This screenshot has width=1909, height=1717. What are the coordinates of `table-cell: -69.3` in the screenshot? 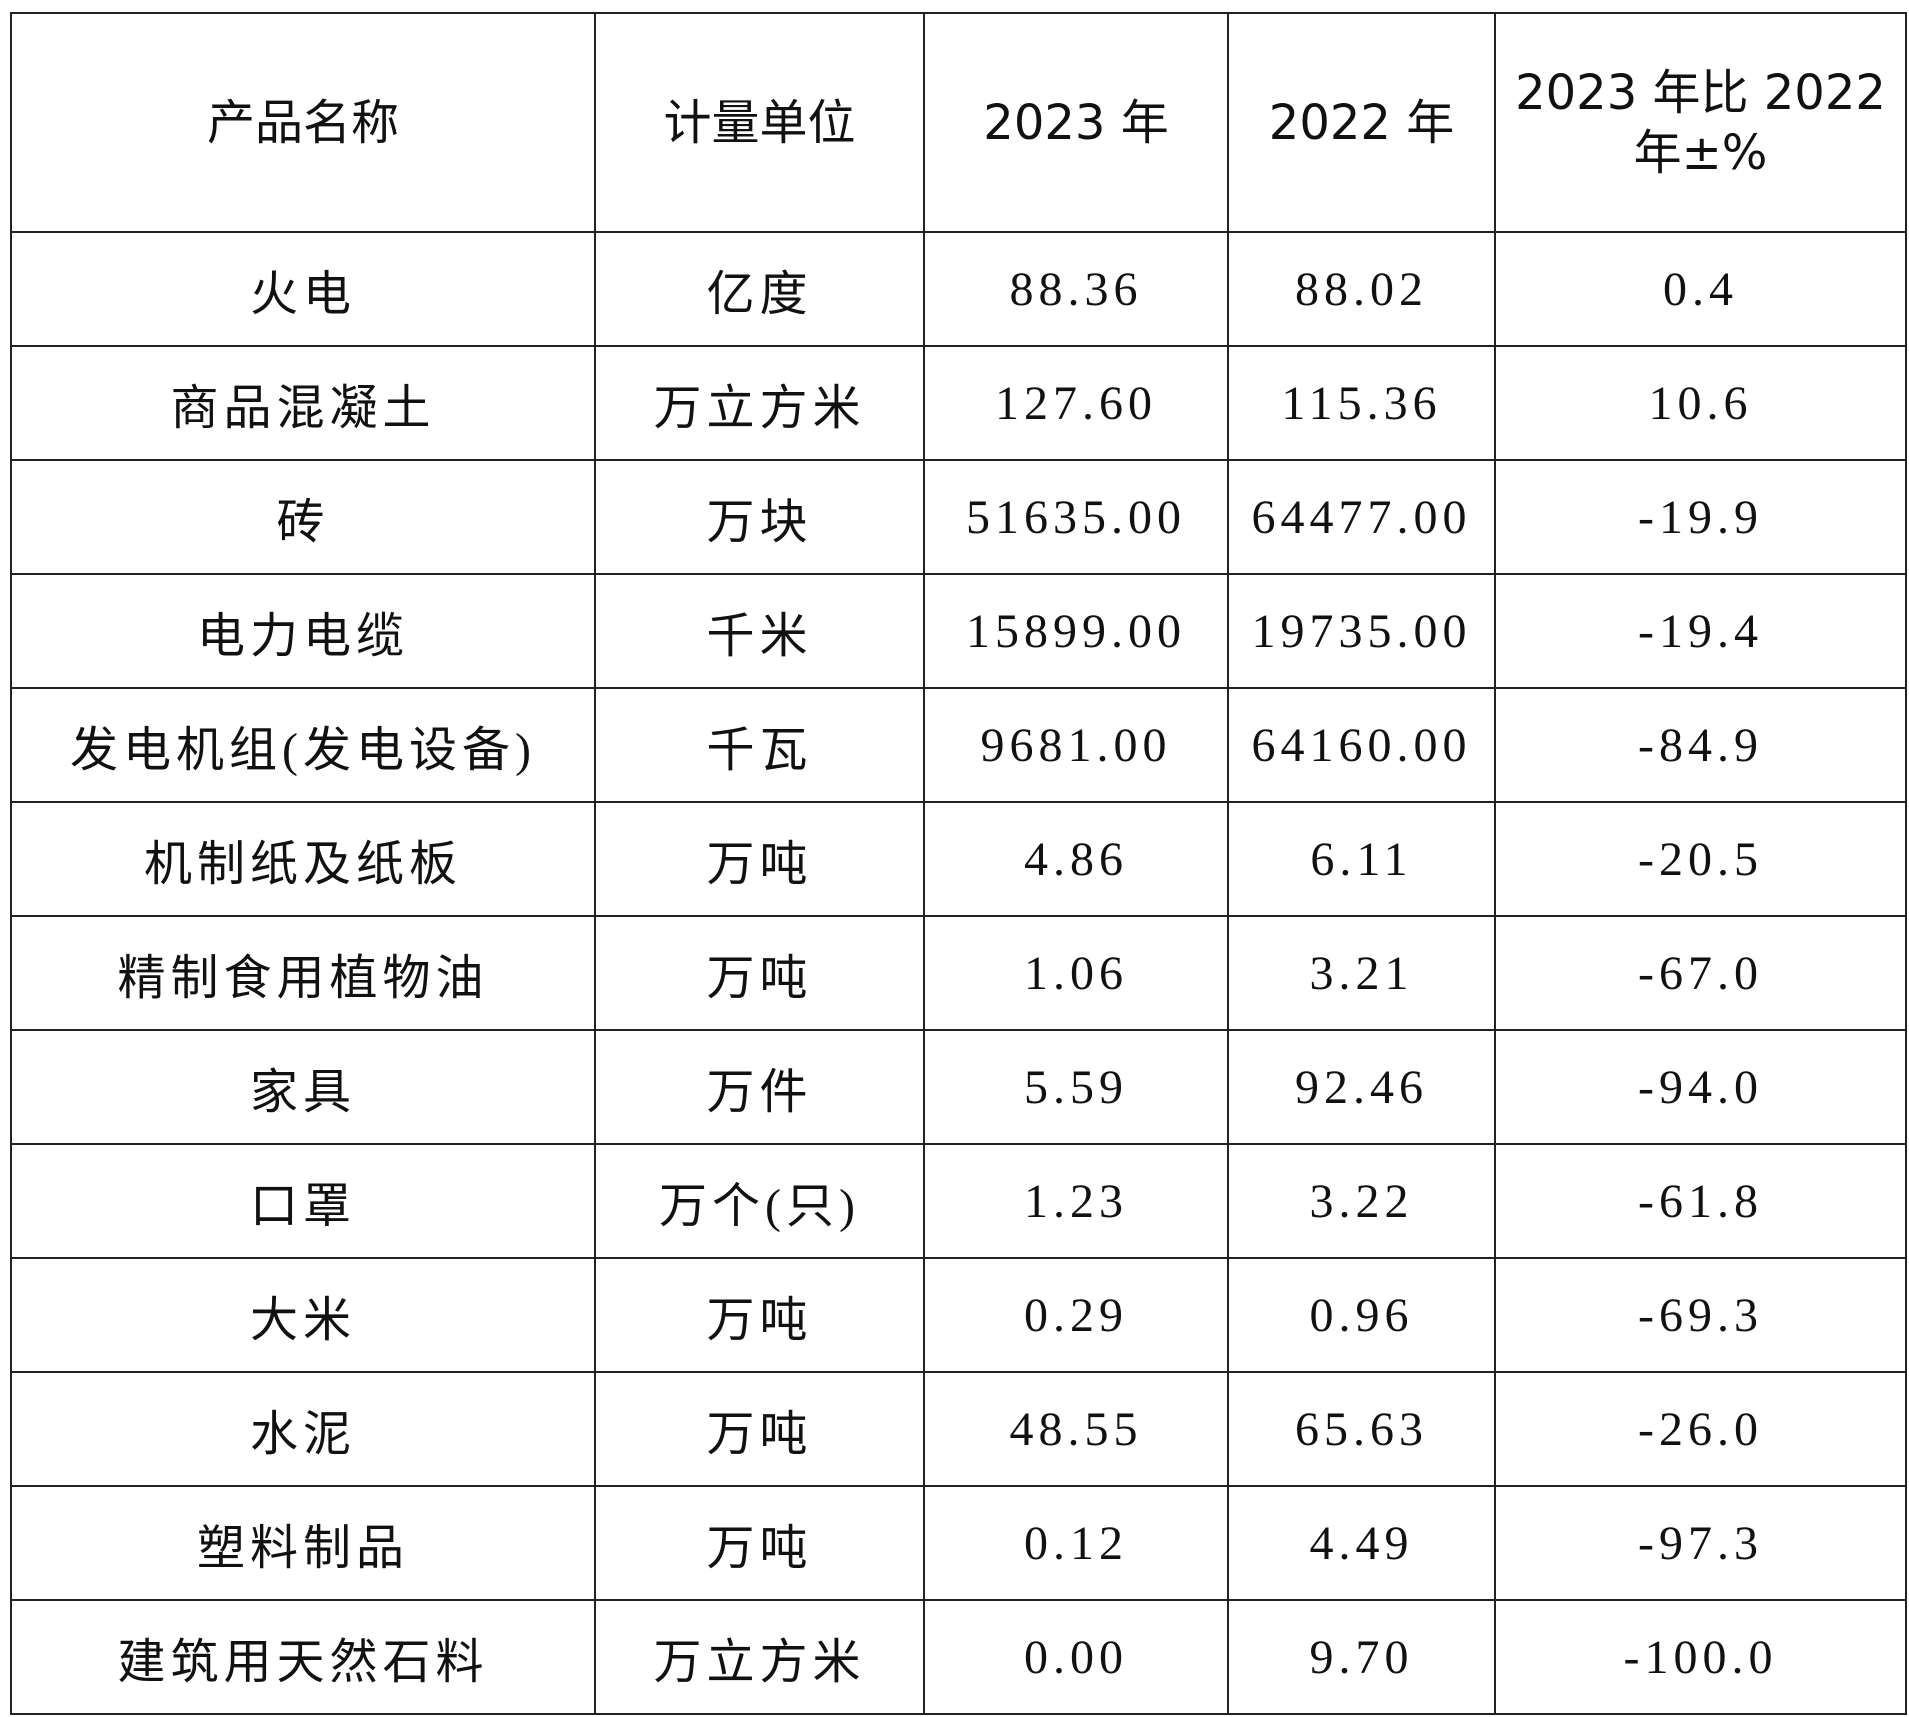 It's located at (1700, 1315).